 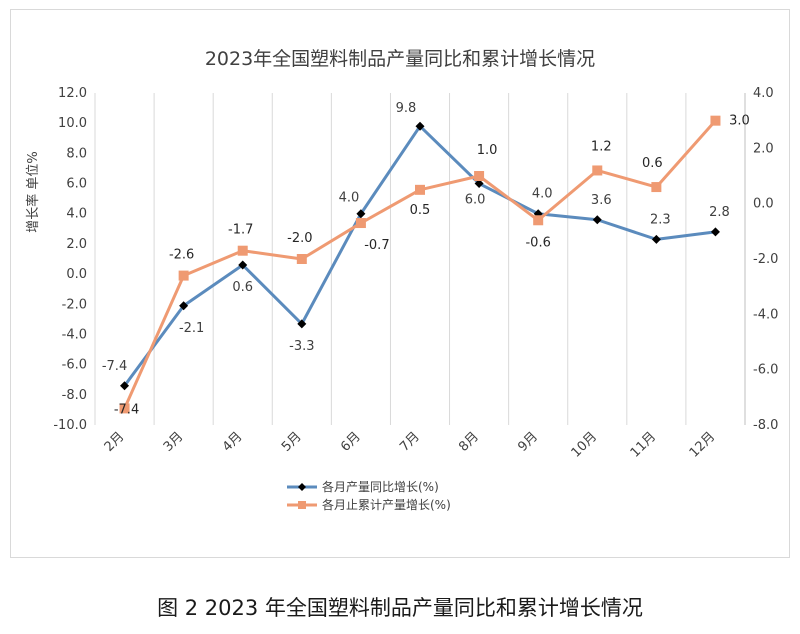 What do you see at coordinates (601, 146) in the screenshot?
I see `data-label: 1.2` at bounding box center [601, 146].